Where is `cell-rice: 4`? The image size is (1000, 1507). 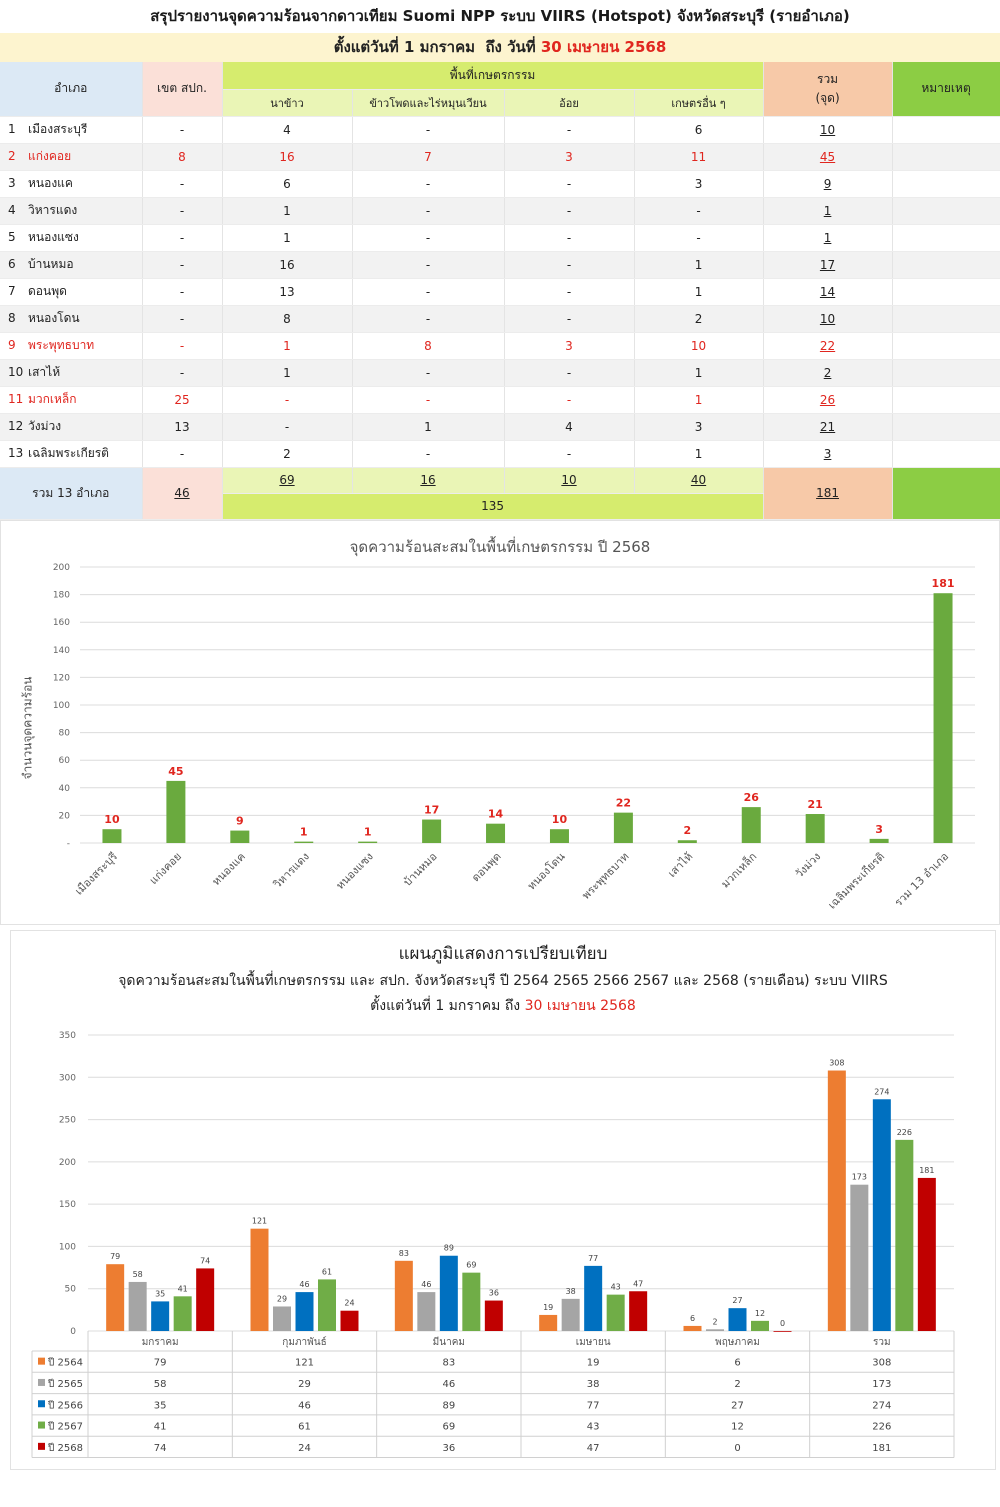
cell-rice: 4 is located at coordinates (287, 130).